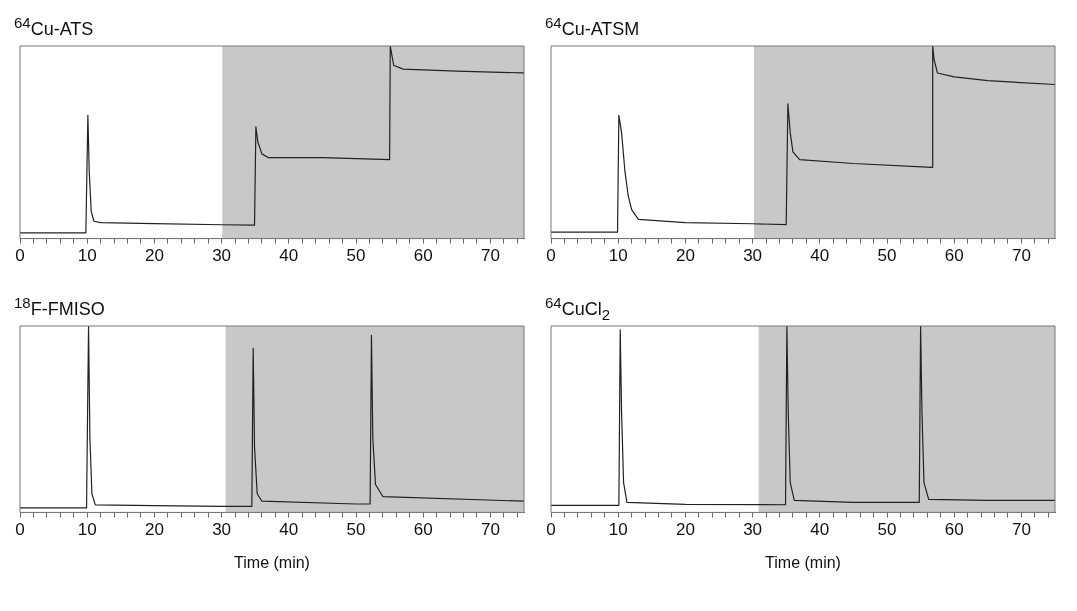 This screenshot has width=1077, height=611. Describe the element at coordinates (578, 308) in the screenshot. I see `chart-title: $^{64}$CuCl$_{2}$` at that location.